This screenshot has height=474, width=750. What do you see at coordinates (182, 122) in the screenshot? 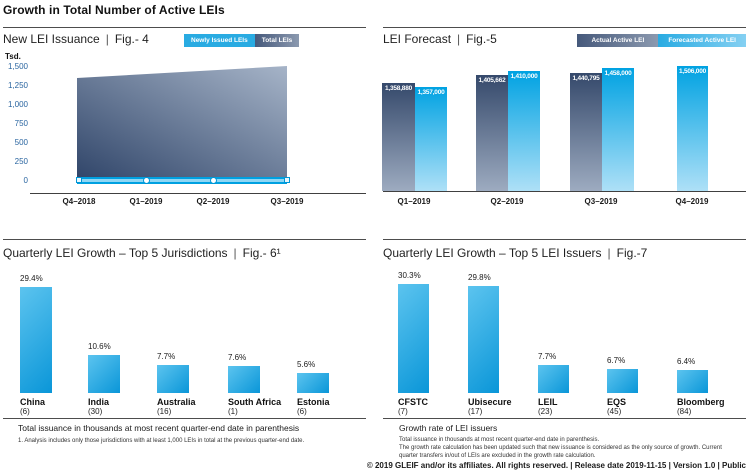
I see `fig4-total-leis-area` at bounding box center [182, 122].